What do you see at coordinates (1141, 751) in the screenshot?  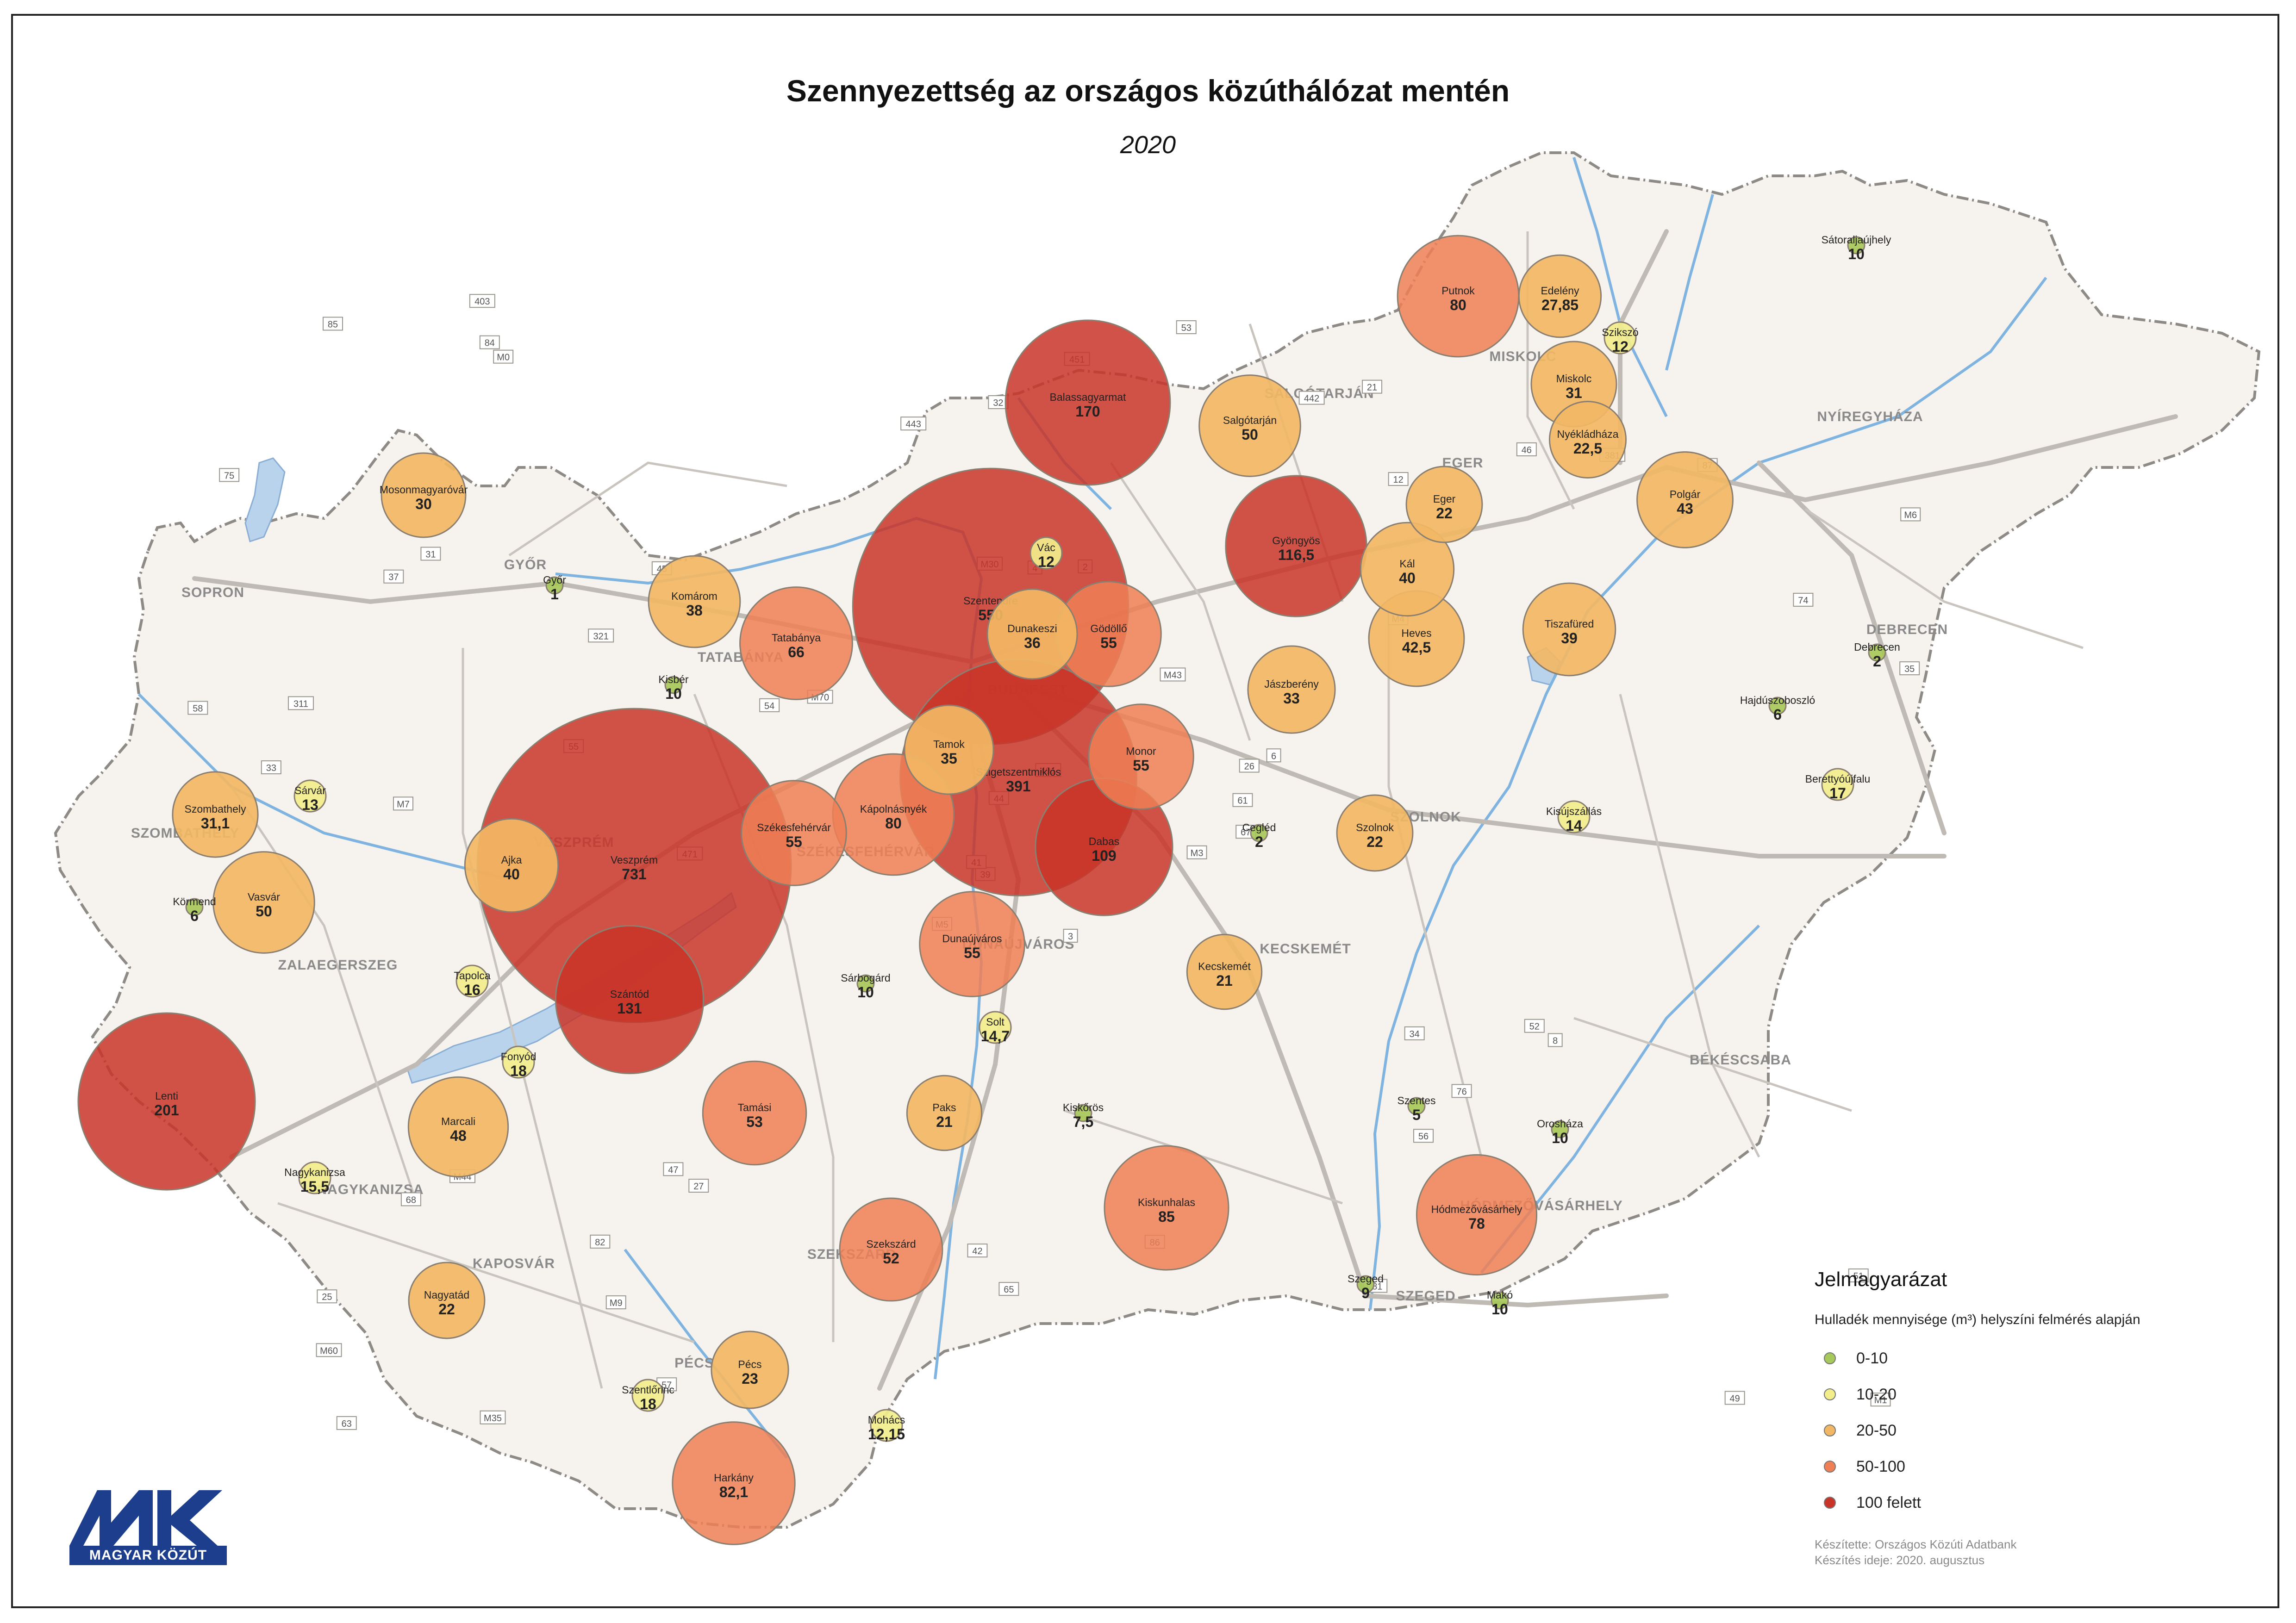 I see `city-name: Monor` at bounding box center [1141, 751].